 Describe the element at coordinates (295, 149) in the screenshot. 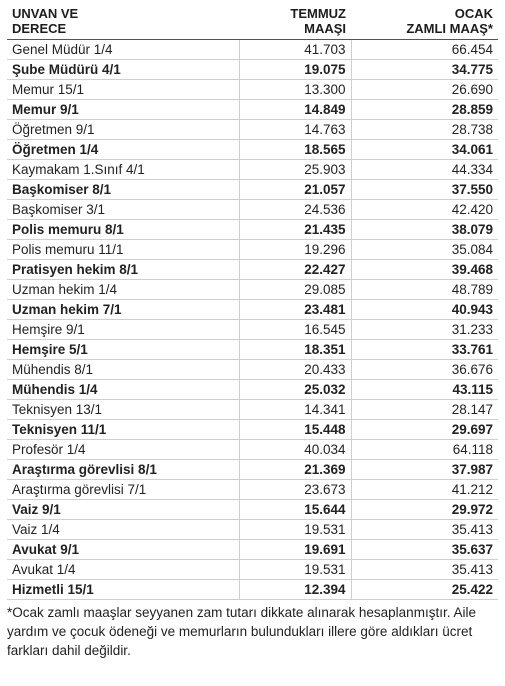

I see `table-cell: 18.565` at that location.